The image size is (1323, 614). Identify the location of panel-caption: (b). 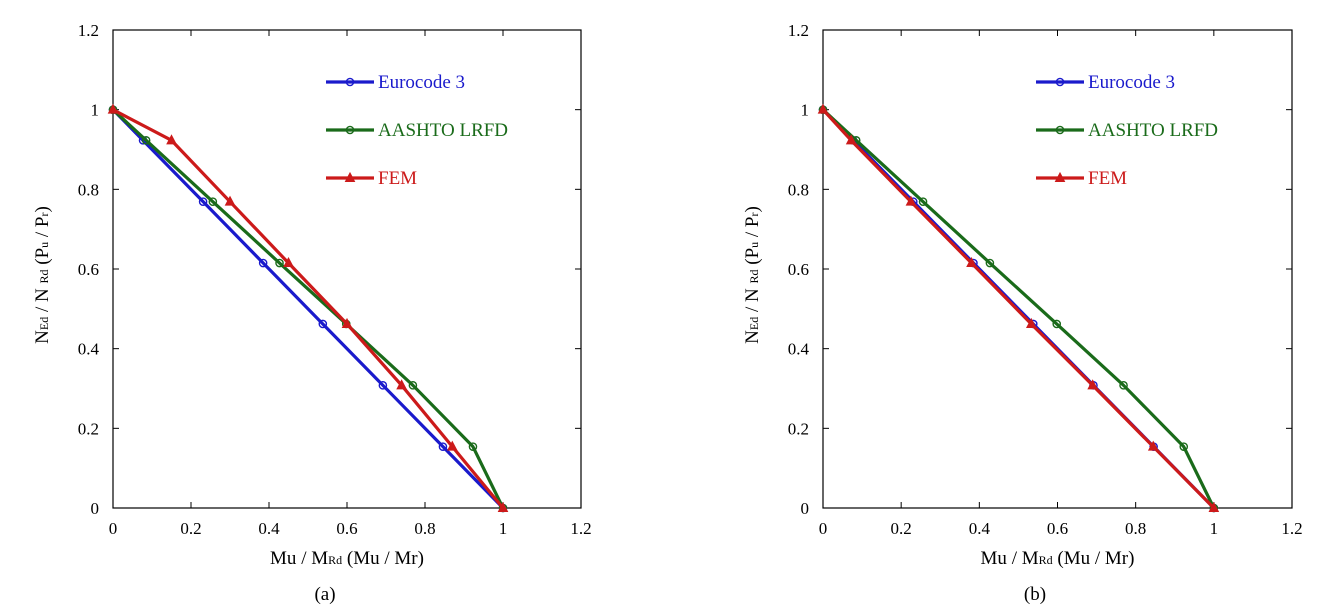
(1035, 594).